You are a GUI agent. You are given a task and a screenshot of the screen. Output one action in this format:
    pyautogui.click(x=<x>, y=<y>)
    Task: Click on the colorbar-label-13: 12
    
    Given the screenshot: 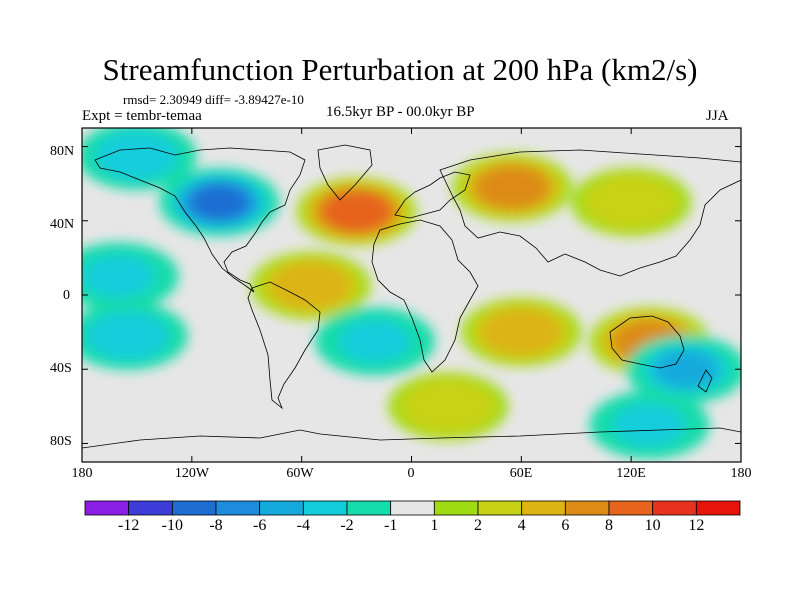 What is the action you would take?
    pyautogui.click(x=696, y=525)
    